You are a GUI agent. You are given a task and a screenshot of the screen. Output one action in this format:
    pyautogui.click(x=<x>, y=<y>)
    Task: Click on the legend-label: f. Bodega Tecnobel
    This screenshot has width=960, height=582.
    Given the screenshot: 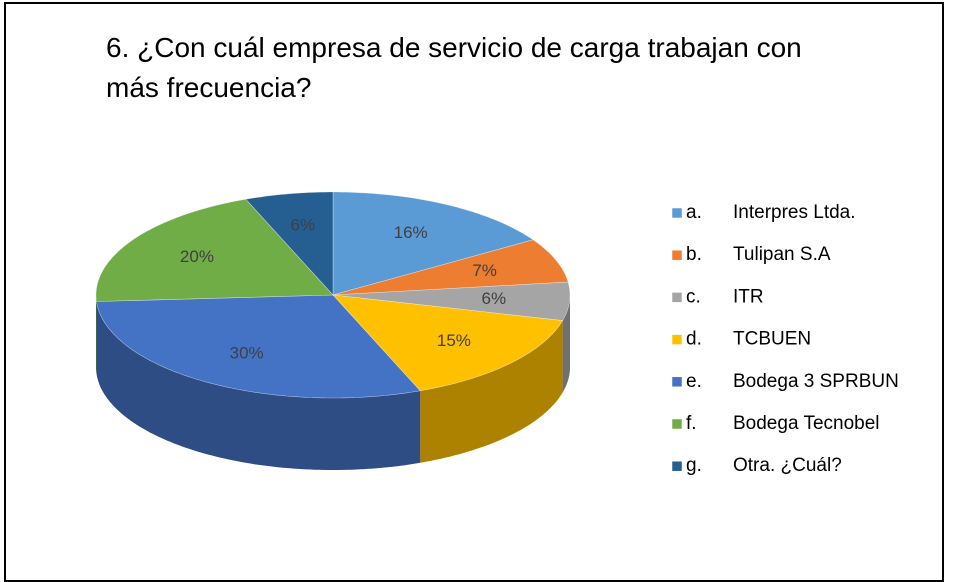 What is the action you would take?
    pyautogui.click(x=783, y=423)
    